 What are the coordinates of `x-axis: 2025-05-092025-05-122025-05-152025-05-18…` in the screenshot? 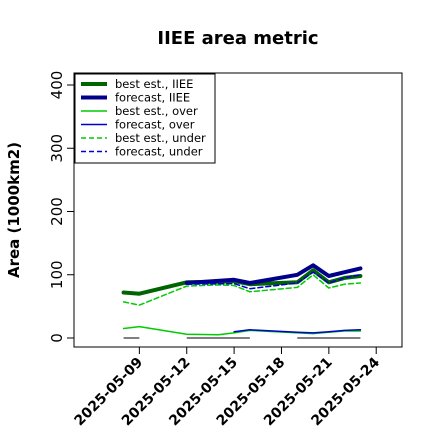 It's located at (227, 388).